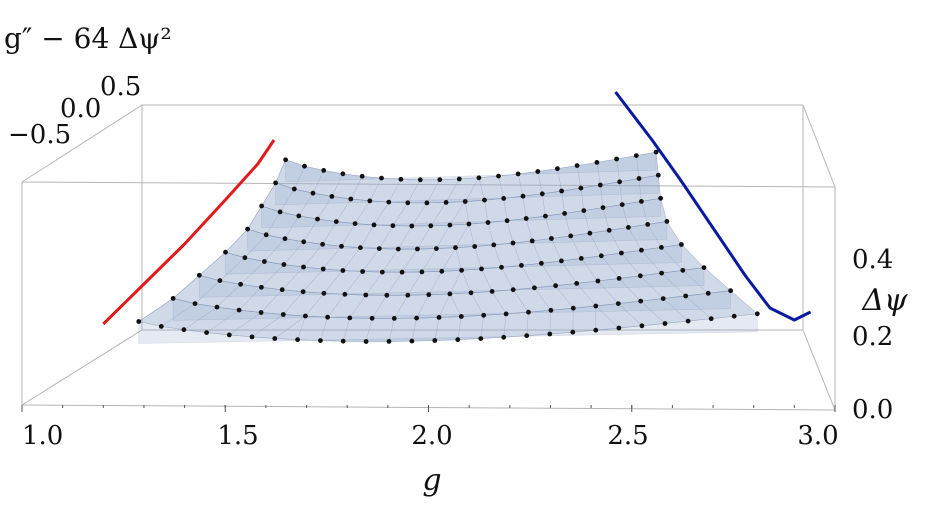 The image size is (941, 512). Describe the element at coordinates (428, 408) in the screenshot. I see `tick-marks` at that location.